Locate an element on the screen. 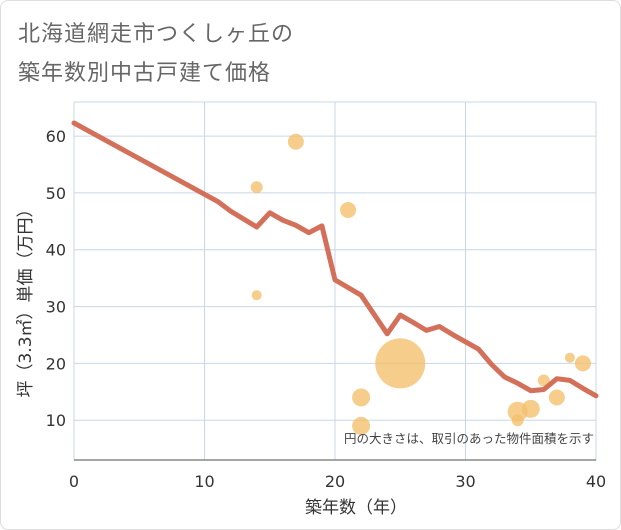 The image size is (621, 530). bubble-size-note: 円の大きさは、取引のあった物件面積を示す is located at coordinates (469, 438).